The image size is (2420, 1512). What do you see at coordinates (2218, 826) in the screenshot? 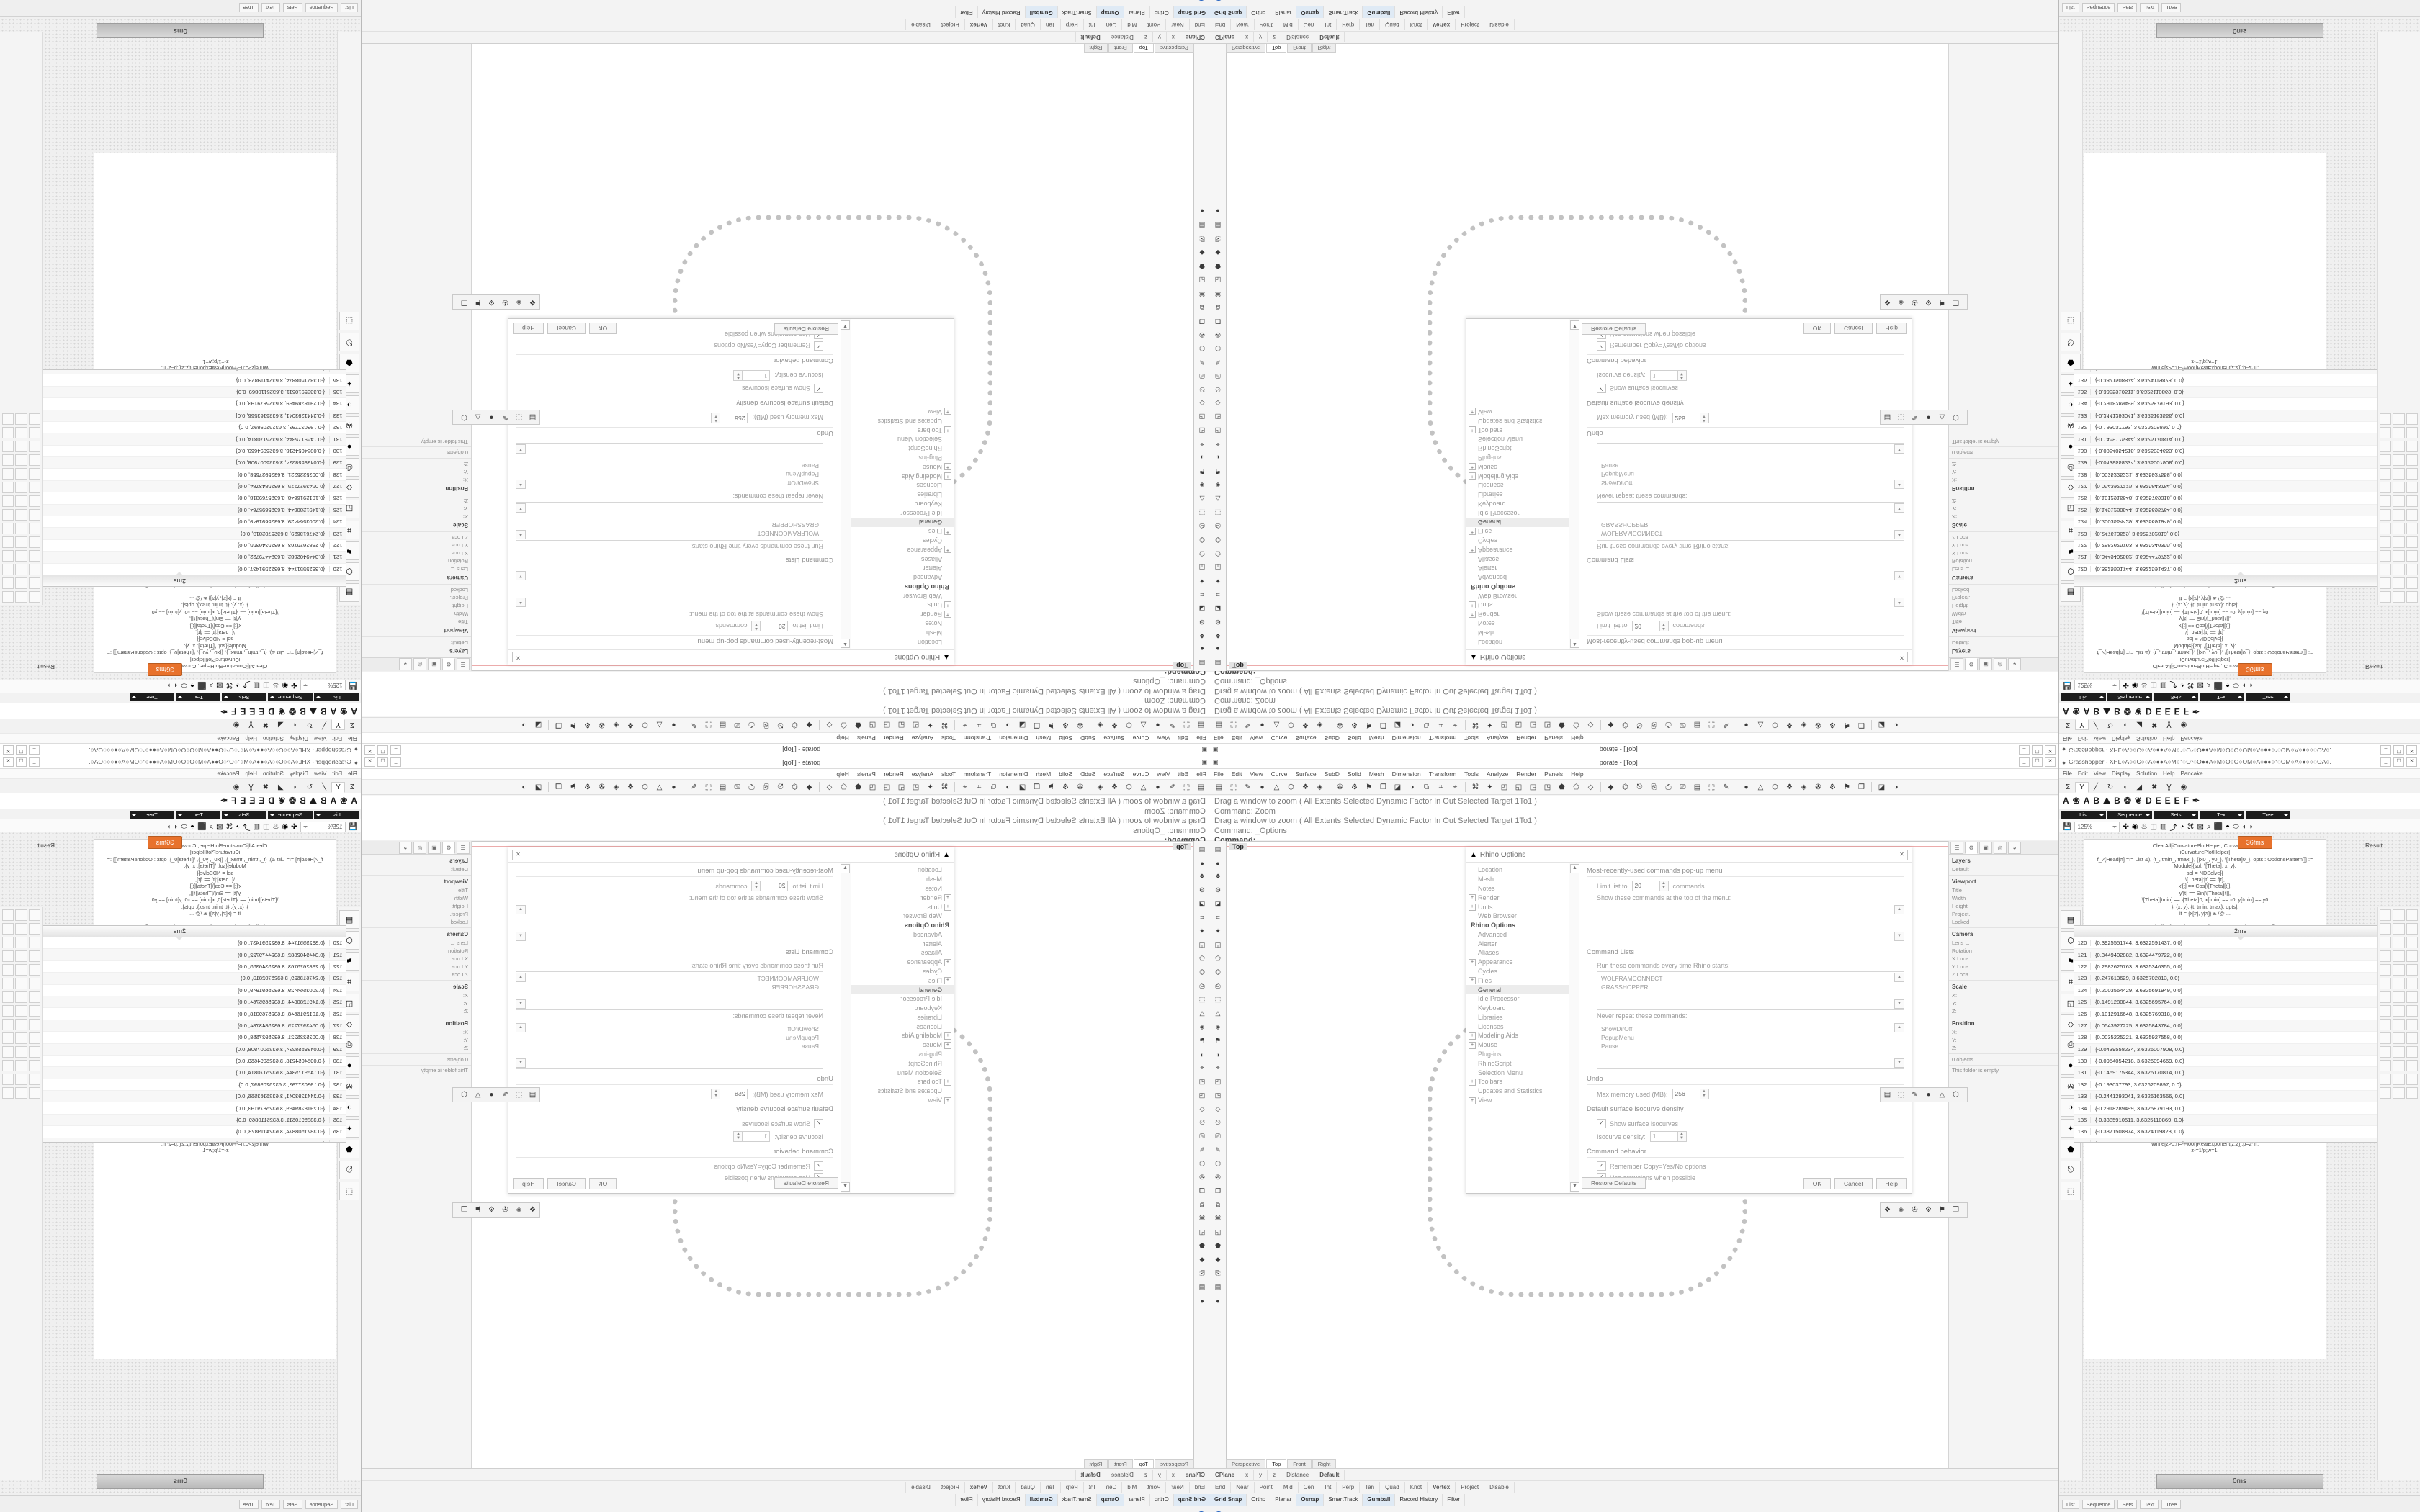
I see `gh-tool-icon-10: ⬛` at bounding box center [2218, 826].